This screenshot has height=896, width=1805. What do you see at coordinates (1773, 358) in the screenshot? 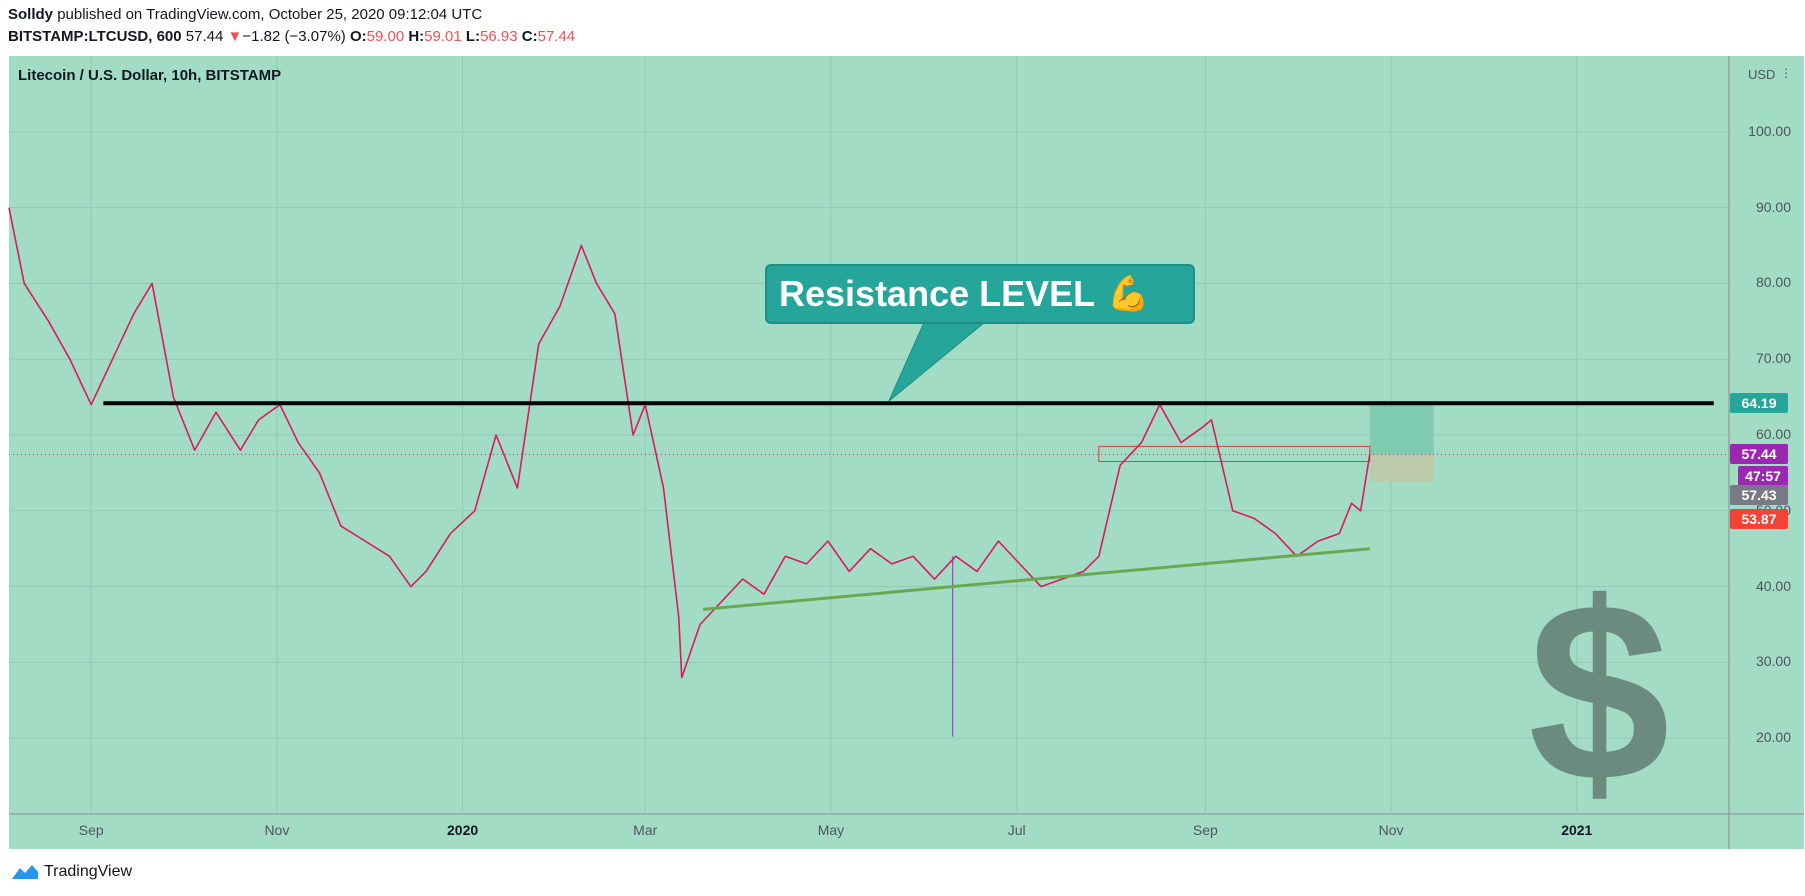
I see `price-tick-label: 70.00` at bounding box center [1773, 358].